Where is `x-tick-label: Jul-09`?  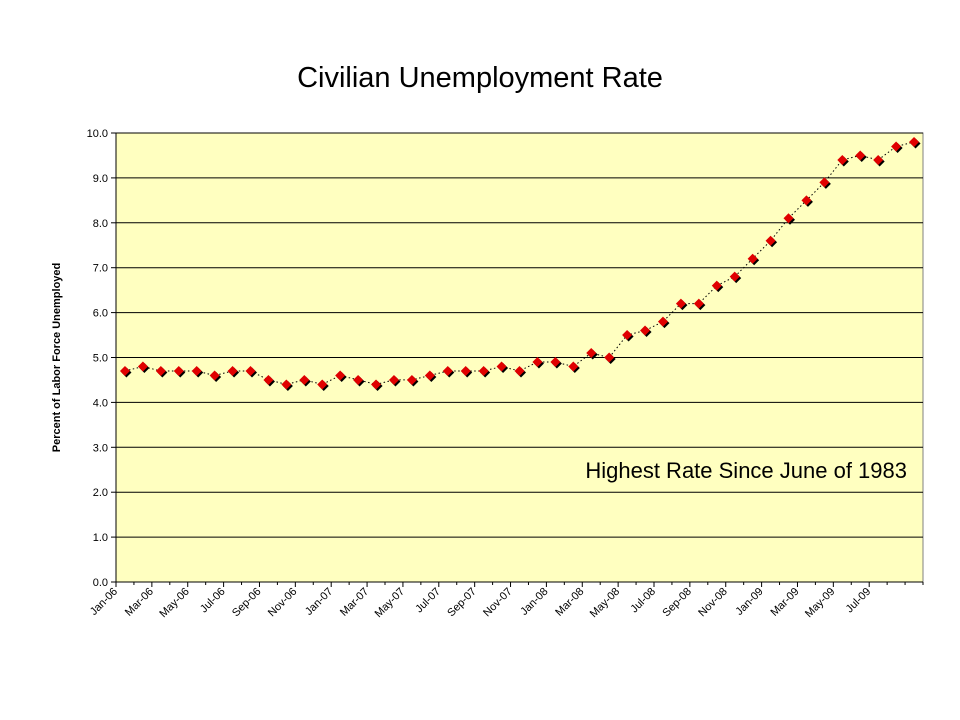 x-tick-label: Jul-09 is located at coordinates (859, 601).